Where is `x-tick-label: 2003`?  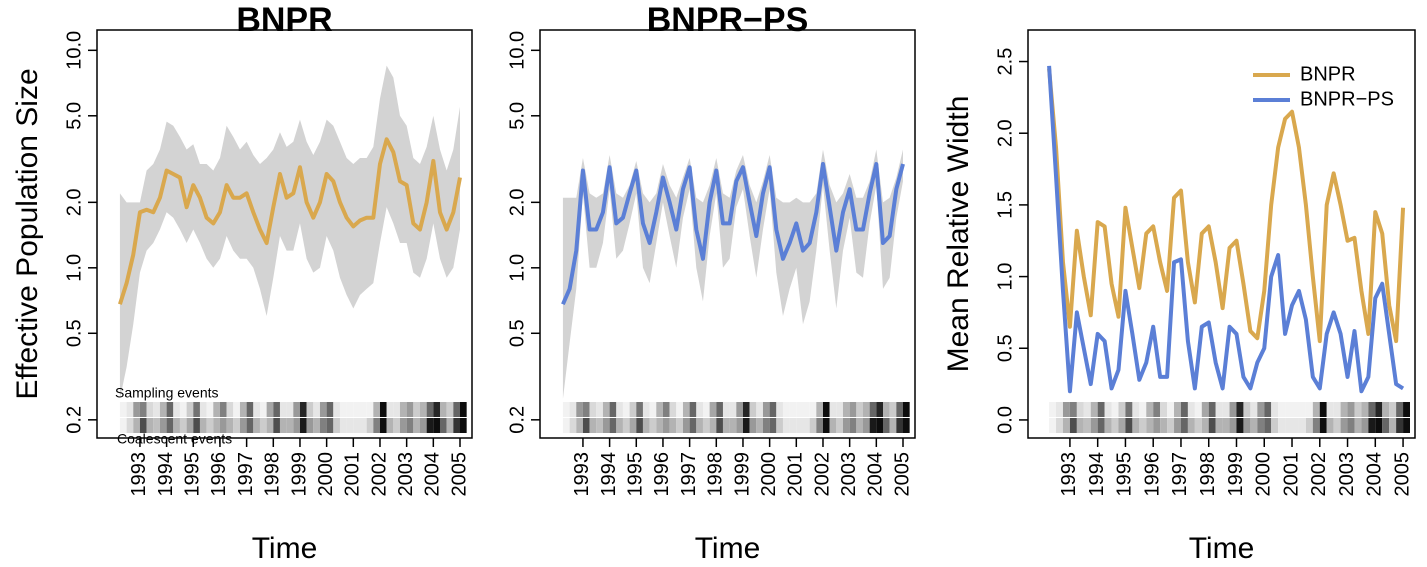 x-tick-label: 2003 is located at coordinates (1347, 474).